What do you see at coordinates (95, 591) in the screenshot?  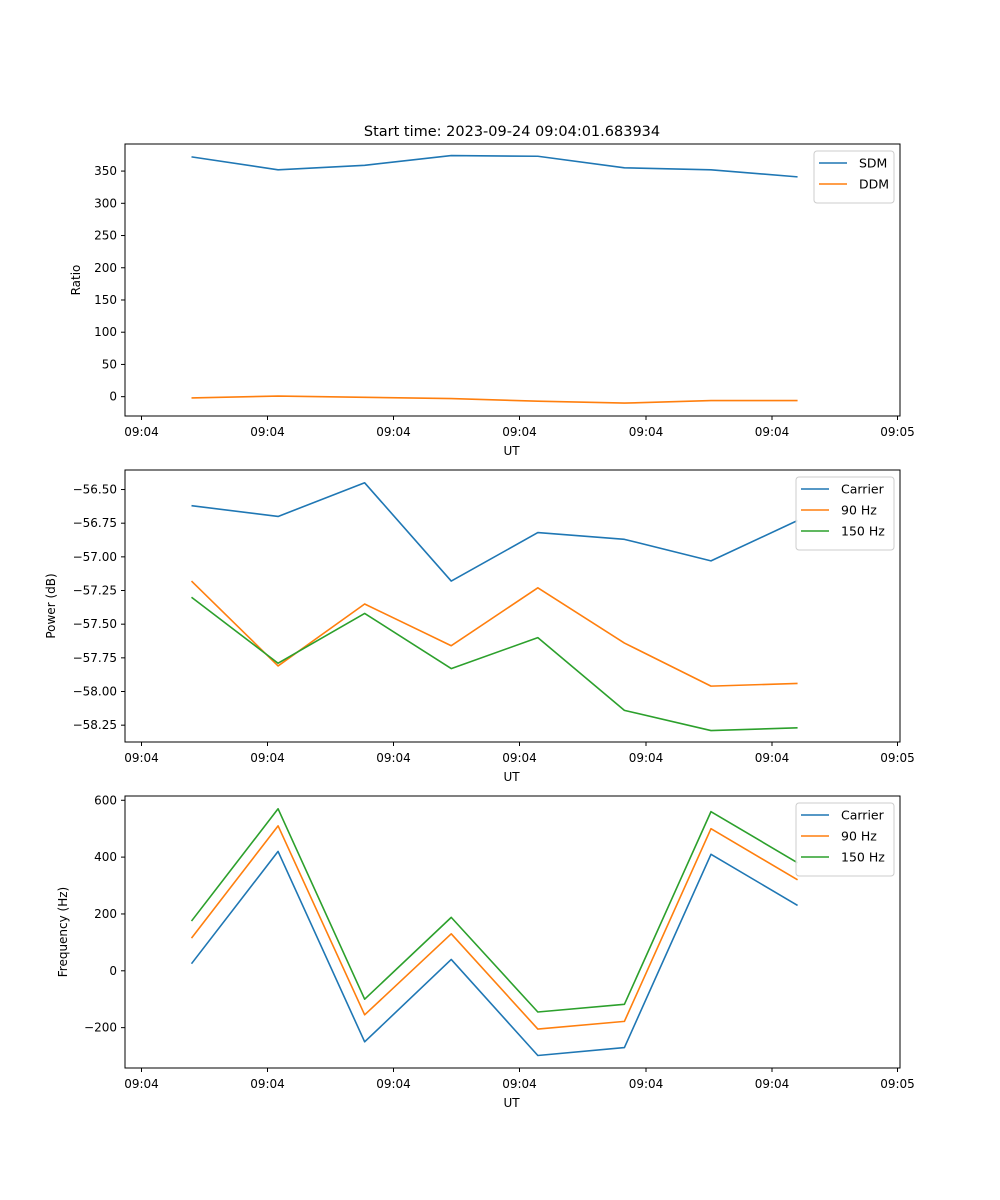 I see `y-tick-label: −57.25` at bounding box center [95, 591].